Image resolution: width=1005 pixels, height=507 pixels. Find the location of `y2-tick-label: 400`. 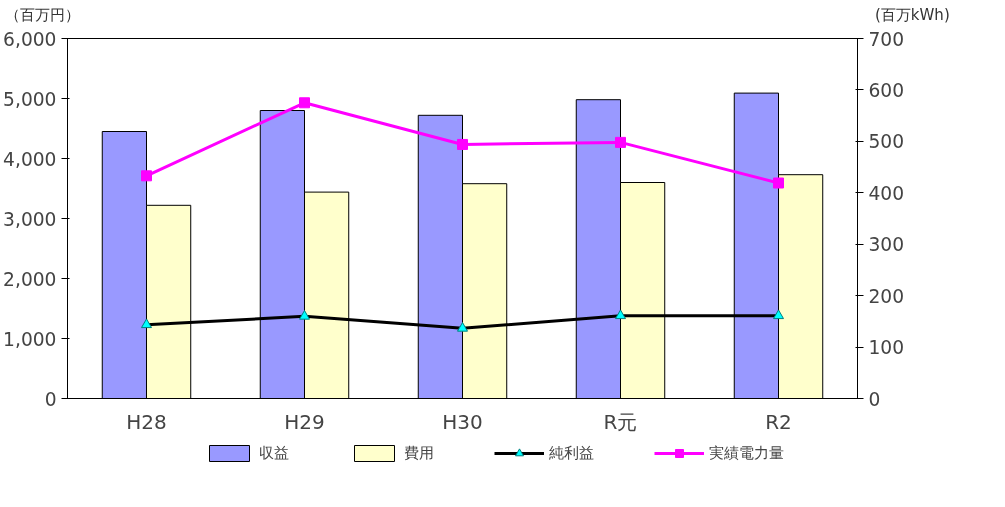

y2-tick-label: 400 is located at coordinates (886, 193).